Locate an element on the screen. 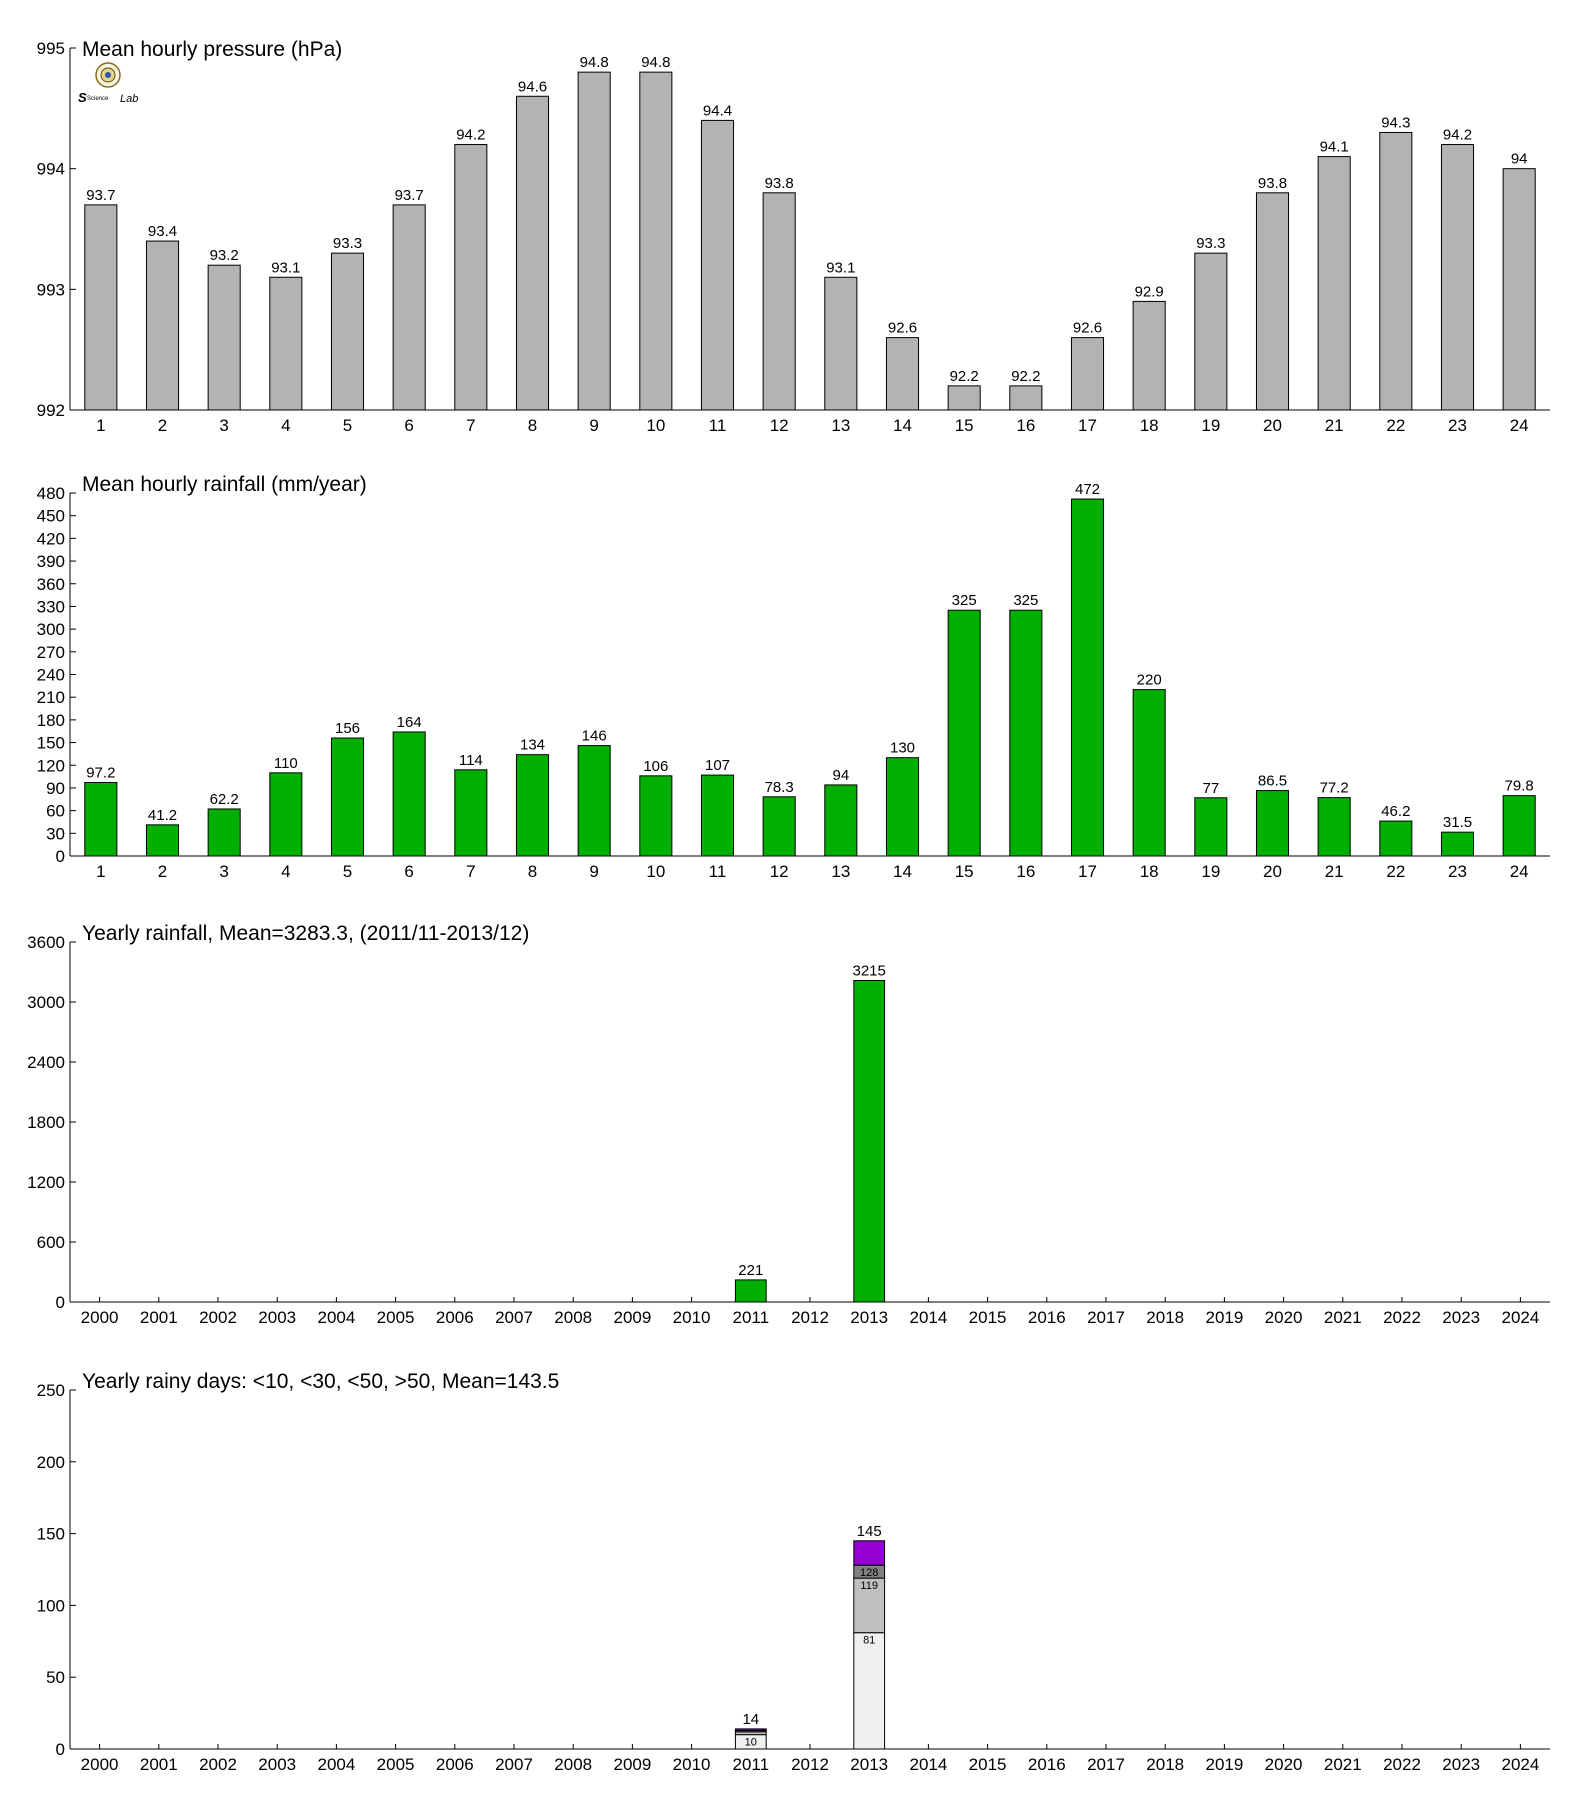  x-tick-label: 15 is located at coordinates (964, 871).